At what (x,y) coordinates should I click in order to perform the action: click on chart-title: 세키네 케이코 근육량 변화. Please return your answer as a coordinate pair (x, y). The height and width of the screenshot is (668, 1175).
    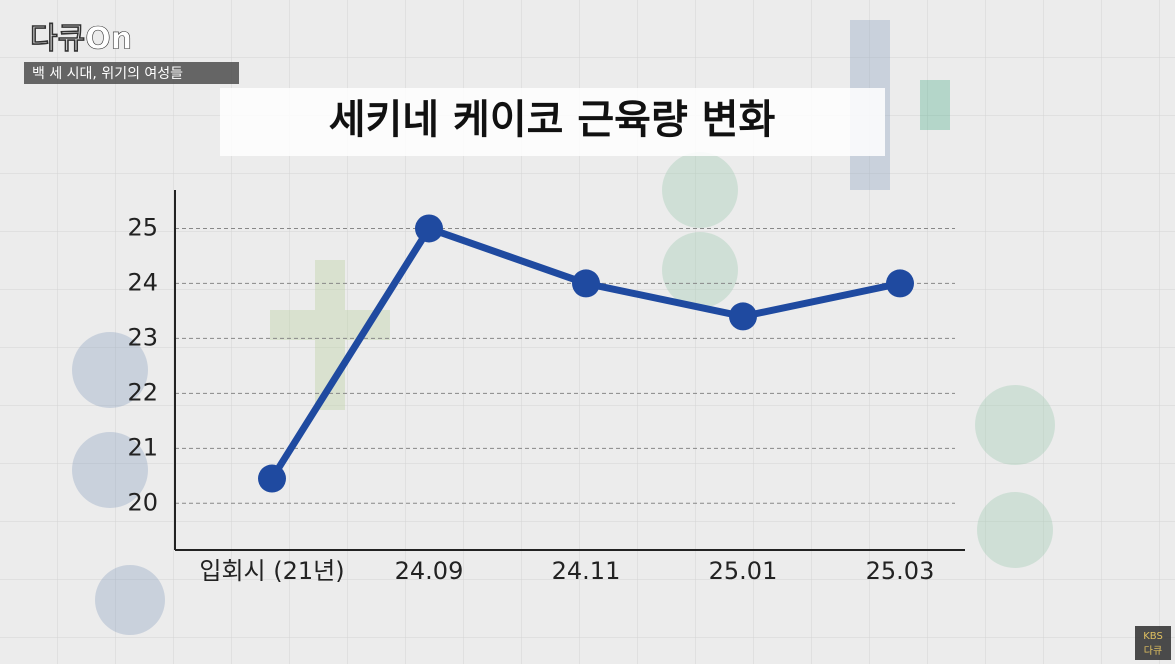
    Looking at the image, I should click on (552, 120).